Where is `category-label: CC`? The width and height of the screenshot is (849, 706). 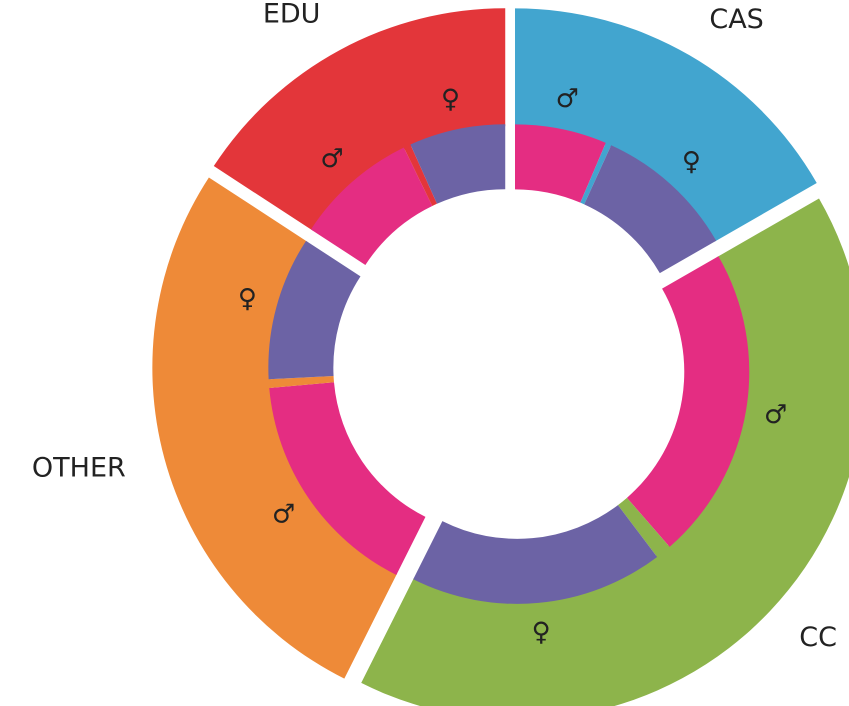
category-label: CC is located at coordinates (818, 637).